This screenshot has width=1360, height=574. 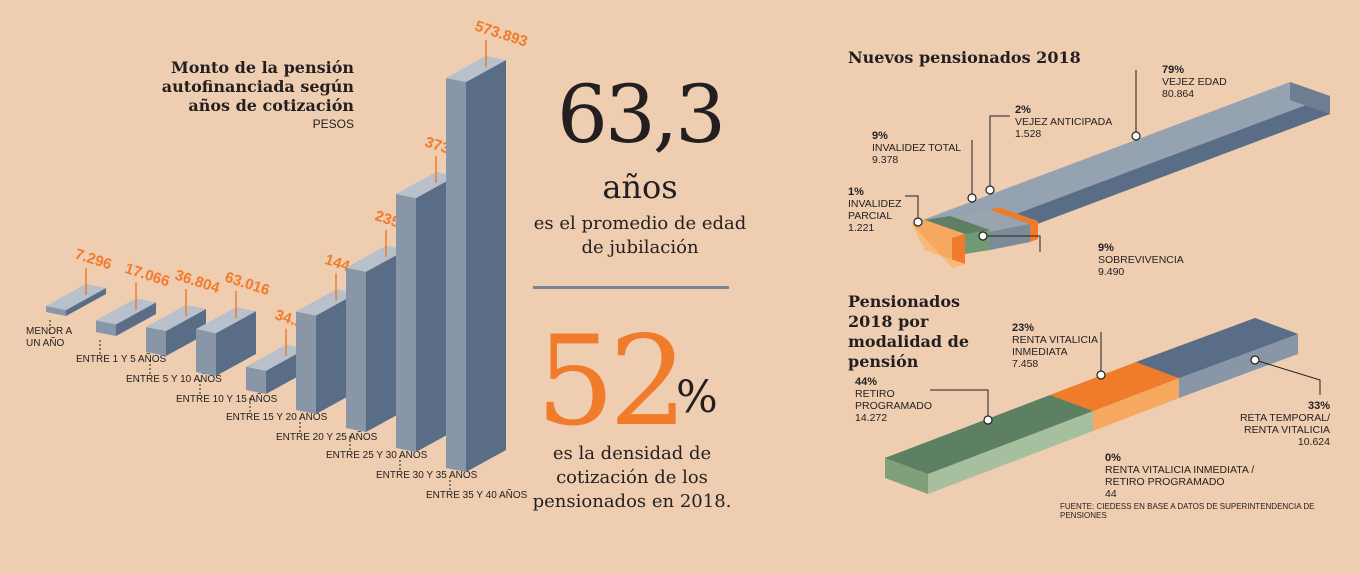 What do you see at coordinates (875, 210) in the screenshot?
I see `label-invalidez-parcial: 1% INVALIDEZ PARCIAL 1.221` at bounding box center [875, 210].